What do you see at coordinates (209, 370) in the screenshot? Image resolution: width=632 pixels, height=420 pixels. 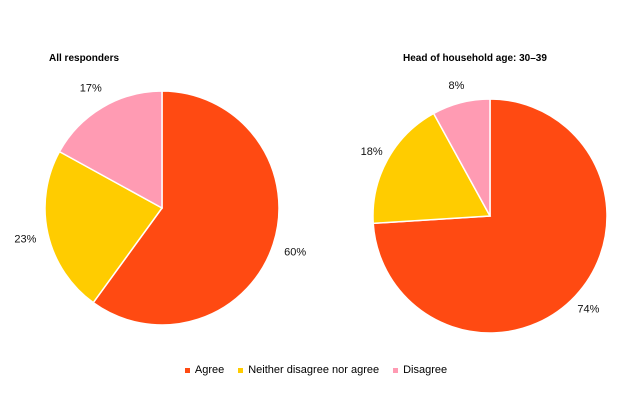 I see `legend-label: Agree` at bounding box center [209, 370].